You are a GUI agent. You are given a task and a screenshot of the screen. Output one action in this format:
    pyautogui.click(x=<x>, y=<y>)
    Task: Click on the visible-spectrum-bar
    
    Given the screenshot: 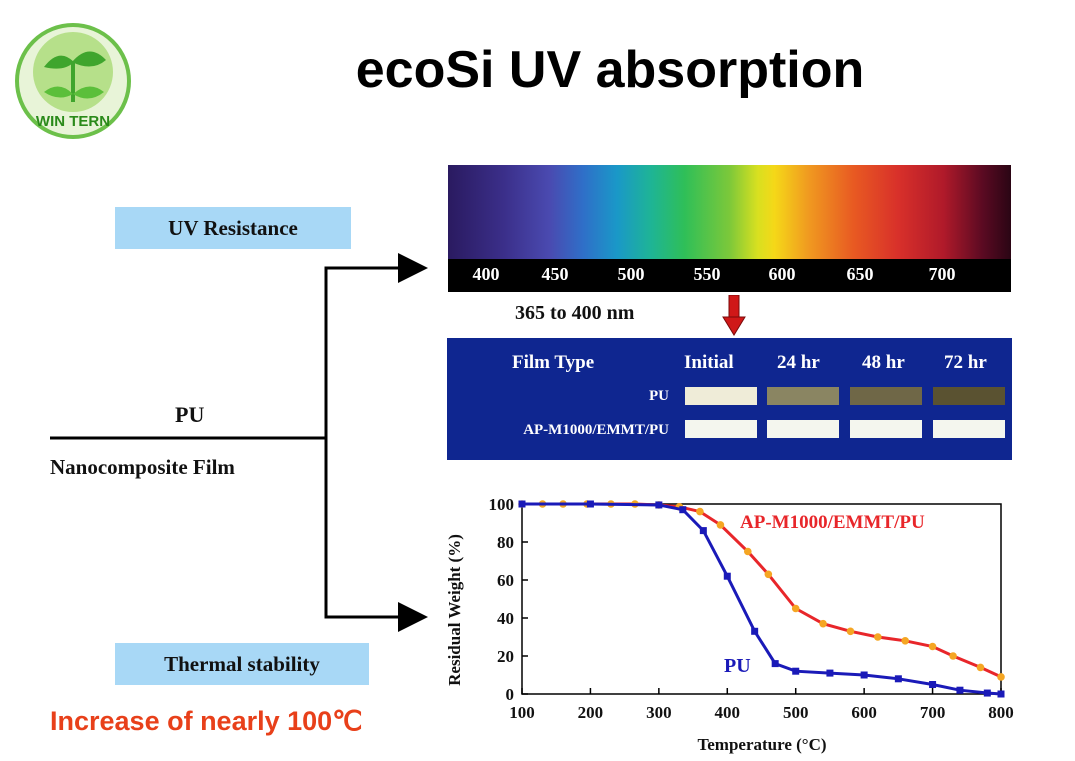 What is the action you would take?
    pyautogui.click(x=729, y=212)
    